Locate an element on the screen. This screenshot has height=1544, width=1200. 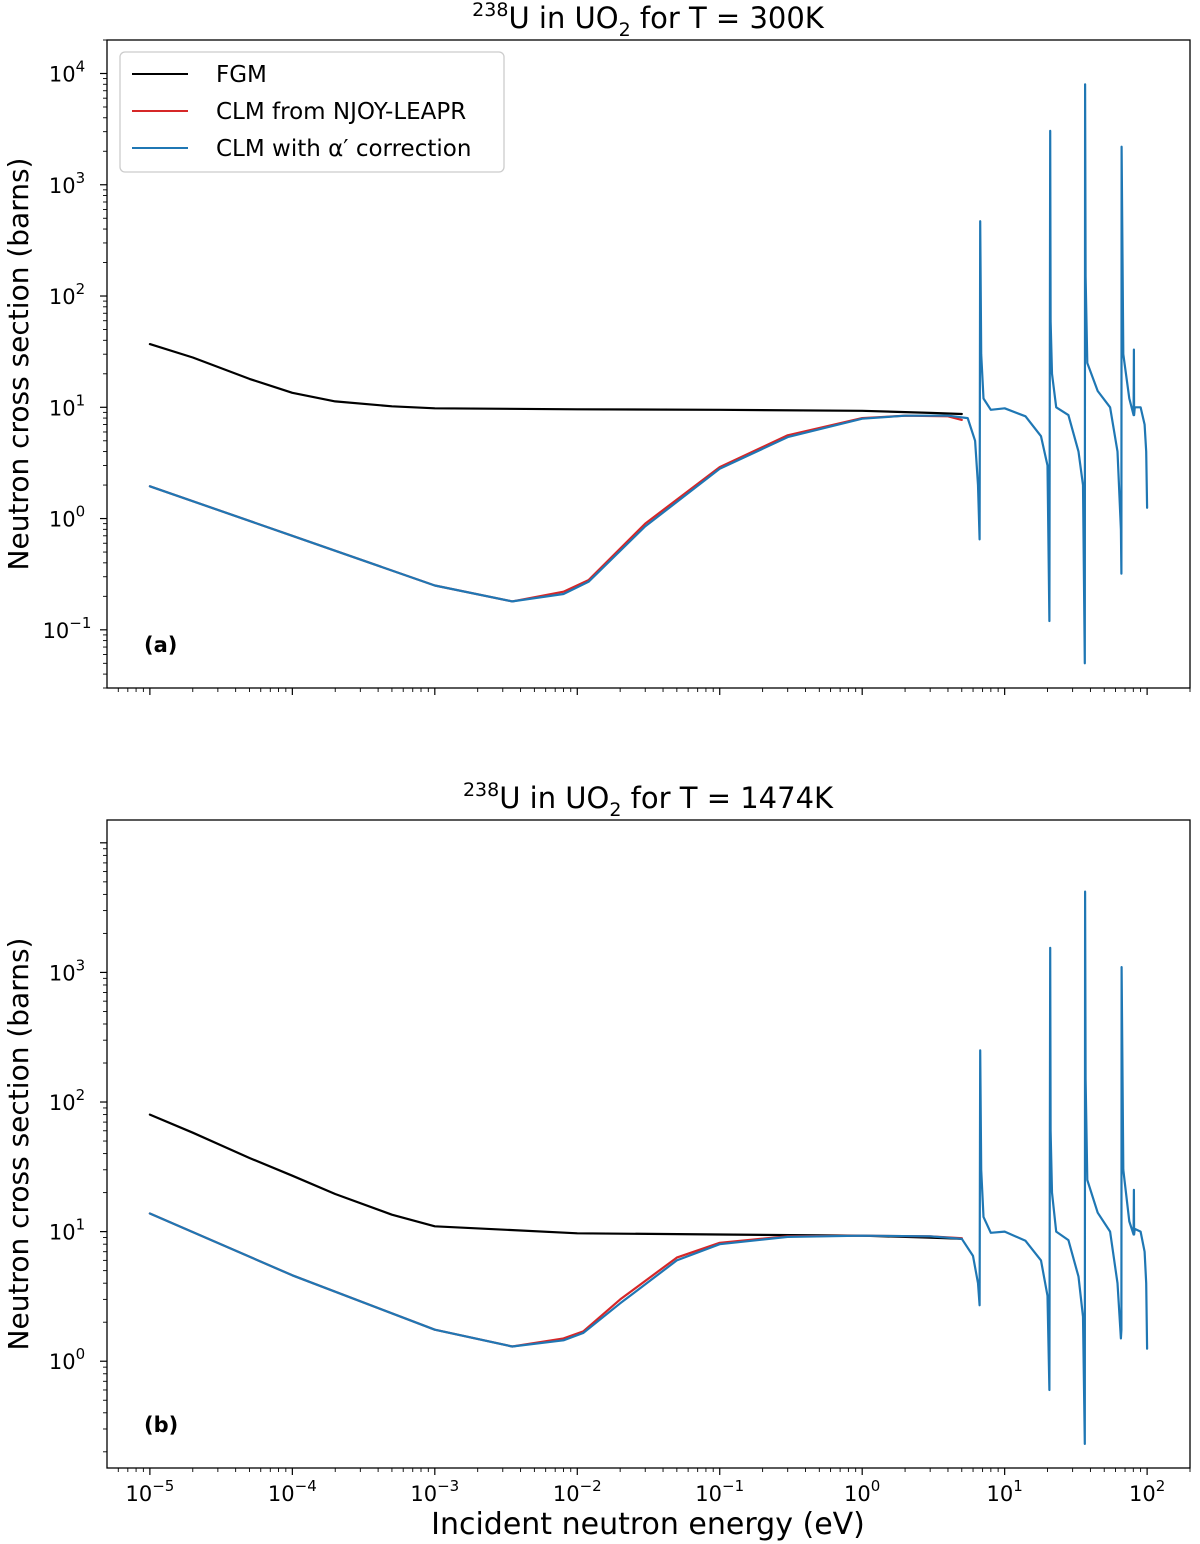
x-tick-label: 10⁻⁵ is located at coordinates (149, 1491).